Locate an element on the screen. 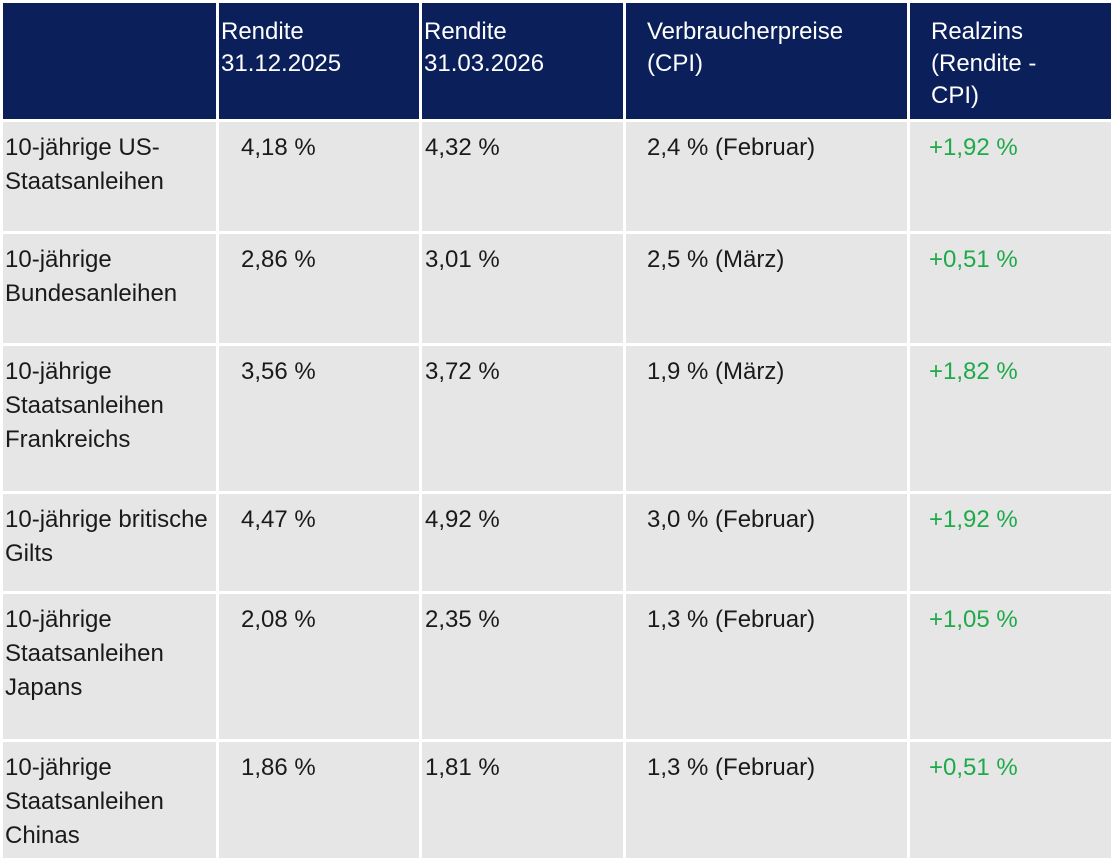  header-cell: Verbraucherpreise (CPI) is located at coordinates (766, 61).